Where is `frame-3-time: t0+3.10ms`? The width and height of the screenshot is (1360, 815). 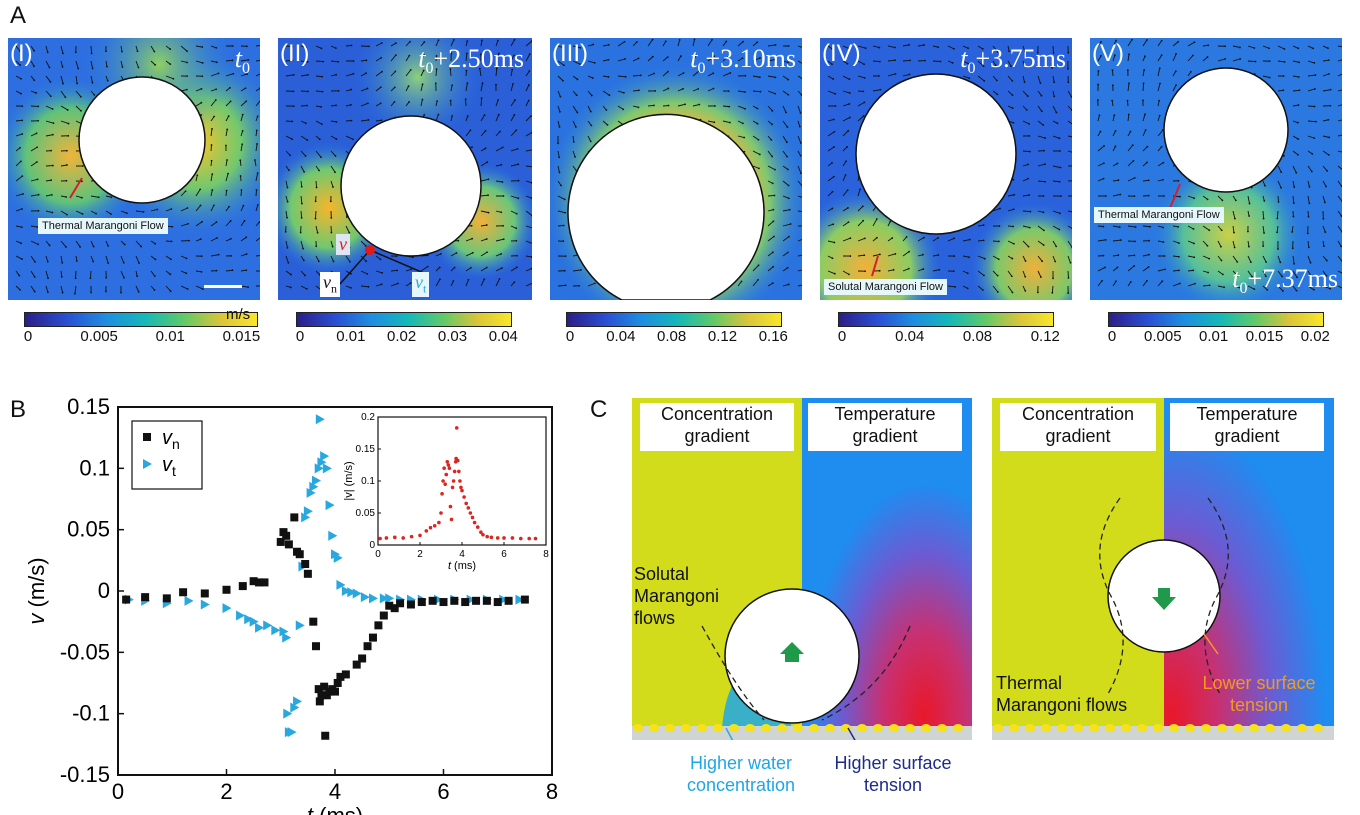 frame-3-time: t0+3.10ms is located at coordinates (743, 61).